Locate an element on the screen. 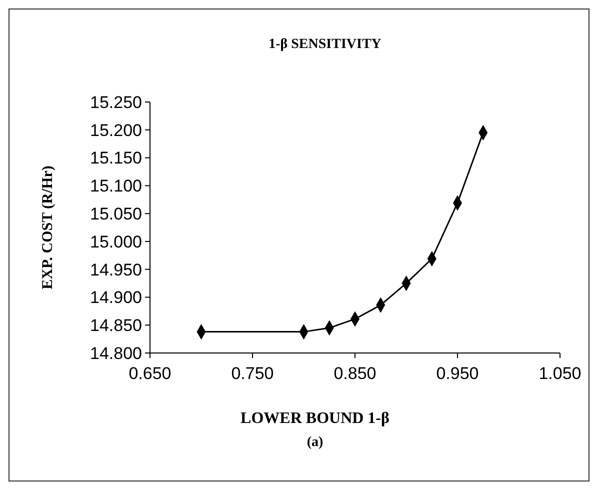  x-tick-label: 1.050 is located at coordinates (560, 373).